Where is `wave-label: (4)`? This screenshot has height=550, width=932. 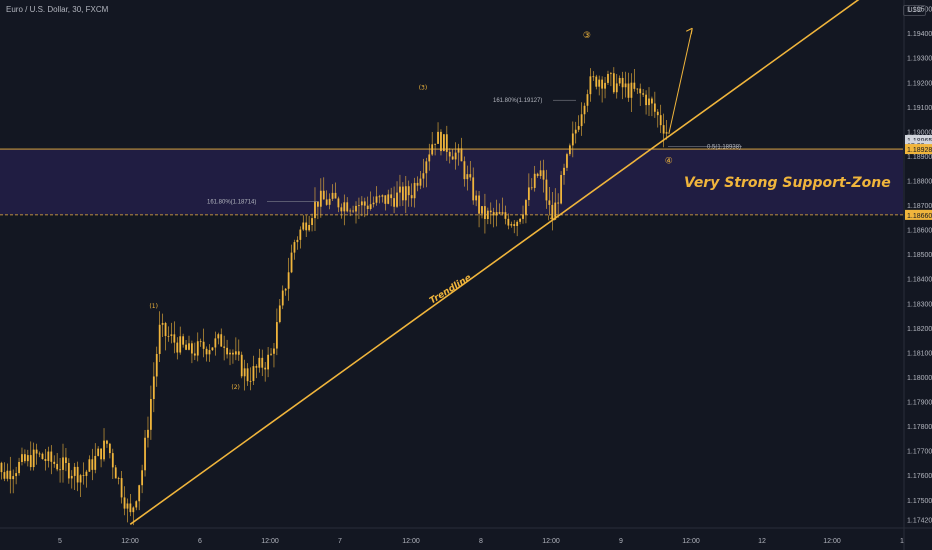
wave-label: (4) is located at coordinates (552, 218).